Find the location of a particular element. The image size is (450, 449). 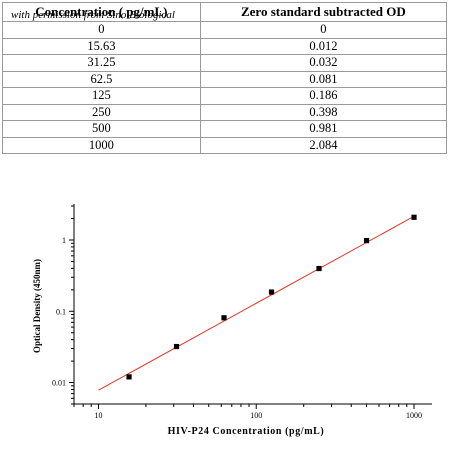

column-header-od: Zero standard subtracted OD is located at coordinates (323, 12).